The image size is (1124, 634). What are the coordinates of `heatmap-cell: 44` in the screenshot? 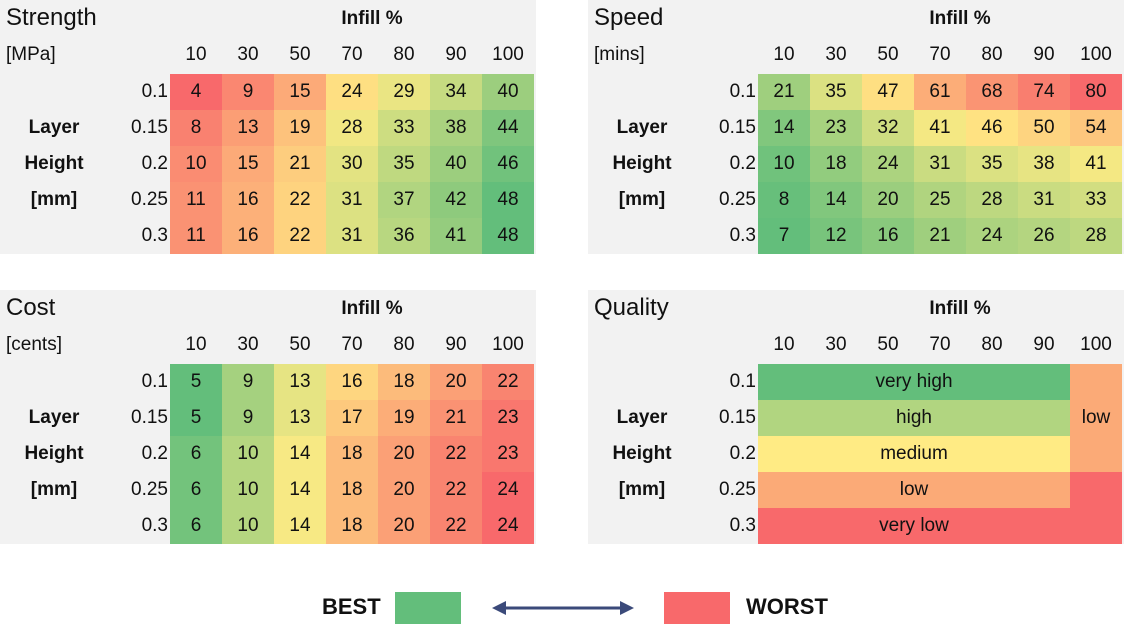 It's located at (508, 128).